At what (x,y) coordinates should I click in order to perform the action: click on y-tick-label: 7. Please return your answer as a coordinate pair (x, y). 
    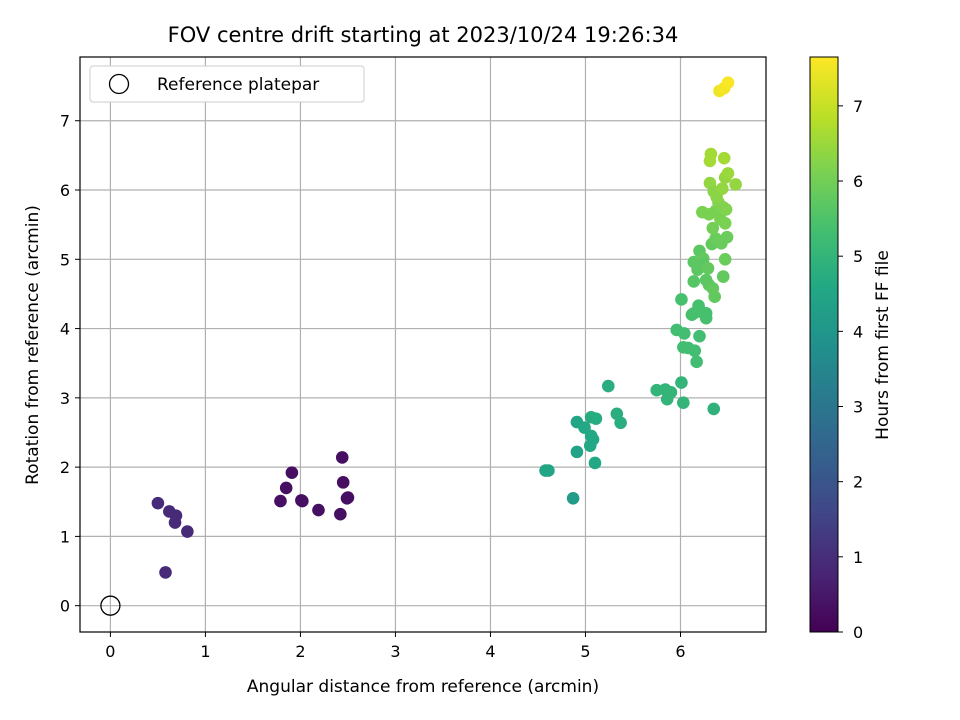
    Looking at the image, I should click on (65, 121).